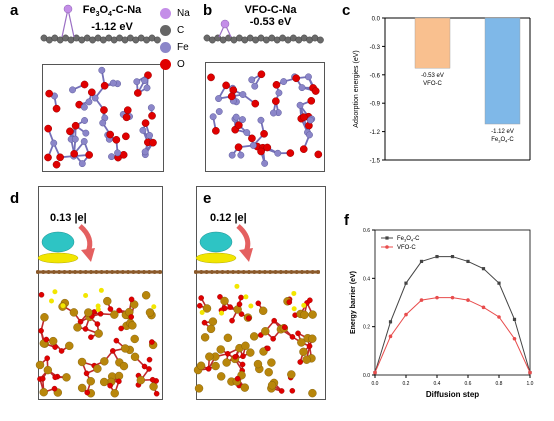 The width and height of the screenshot is (554, 421). I want to click on y-tick-label: 0.2, so click(366, 328).